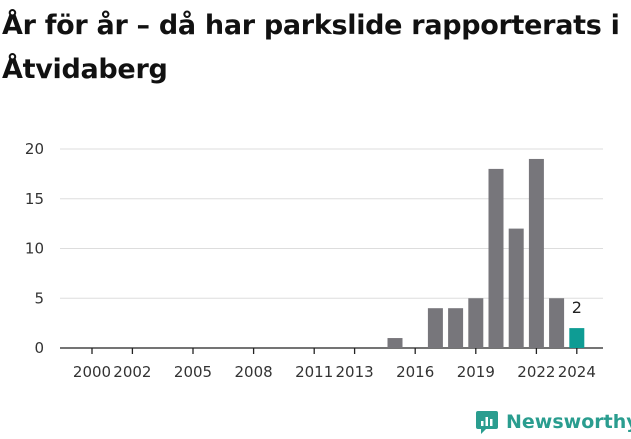 This screenshot has height=439, width=631. What do you see at coordinates (486, 253) in the screenshot?
I see `bars` at bounding box center [486, 253].